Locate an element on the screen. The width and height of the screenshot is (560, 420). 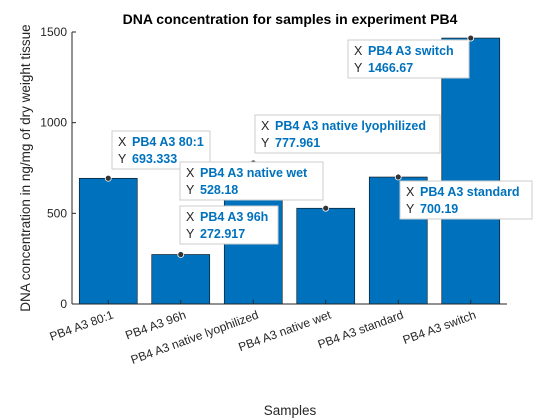
y-tick-label: 1500 is located at coordinates (53, 32).